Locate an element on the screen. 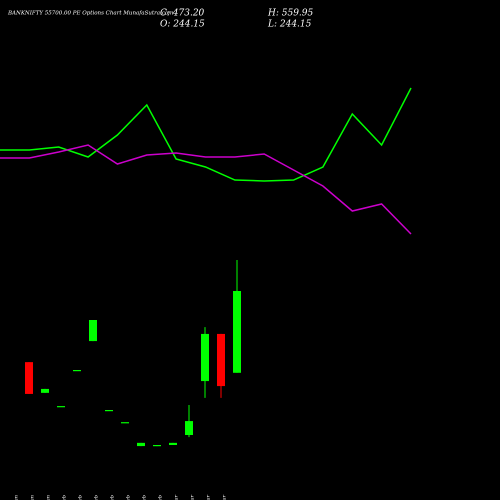 This screenshot has width=500, height=500. stat-low: L: 244.15 is located at coordinates (289, 25).